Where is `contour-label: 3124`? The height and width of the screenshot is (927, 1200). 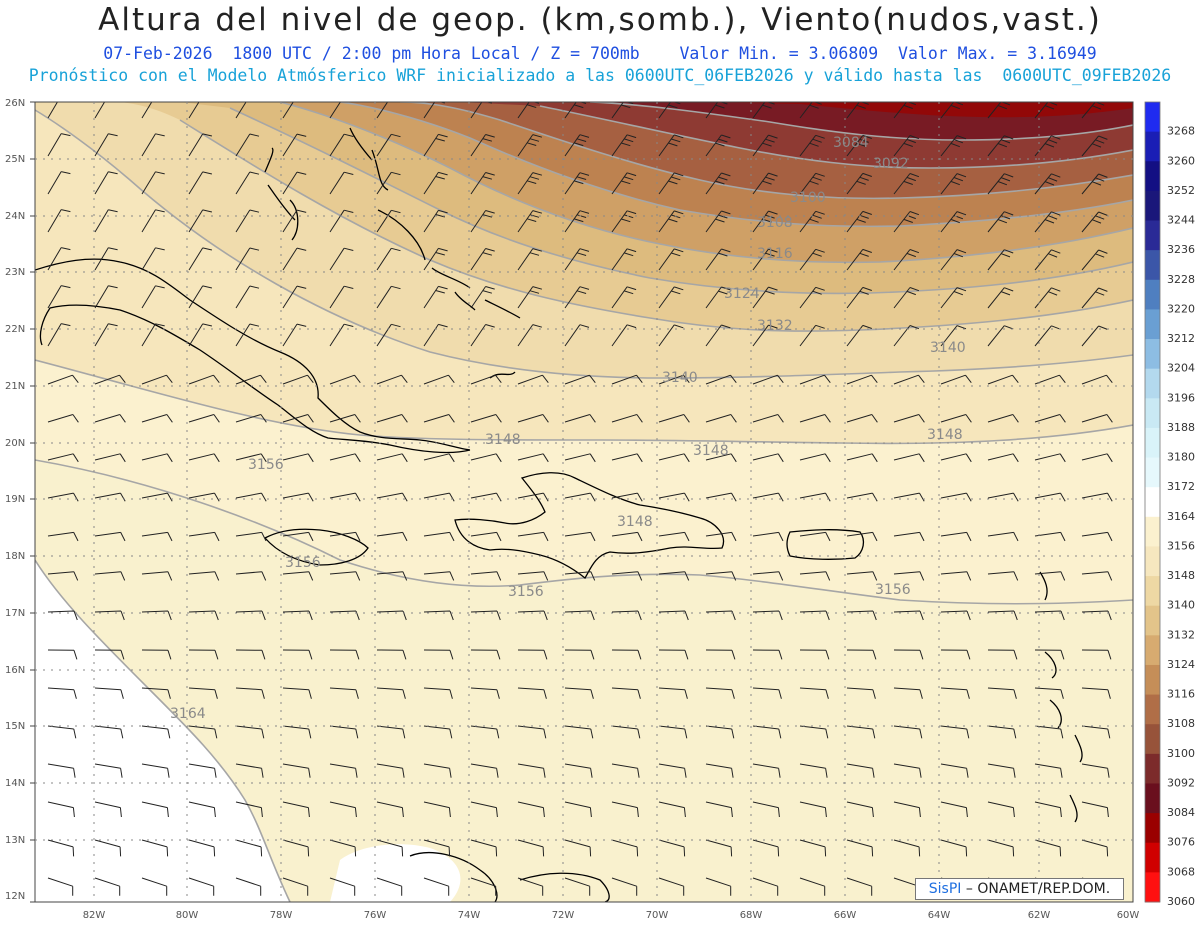
contour-label: 3124 is located at coordinates (742, 294).